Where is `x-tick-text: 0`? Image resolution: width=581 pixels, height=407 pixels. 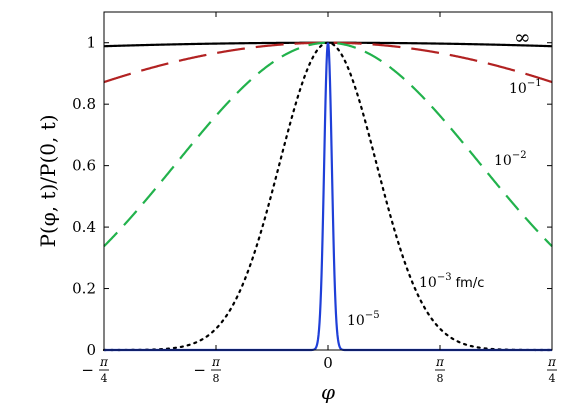
x-tick-text: 0 is located at coordinates (328, 363).